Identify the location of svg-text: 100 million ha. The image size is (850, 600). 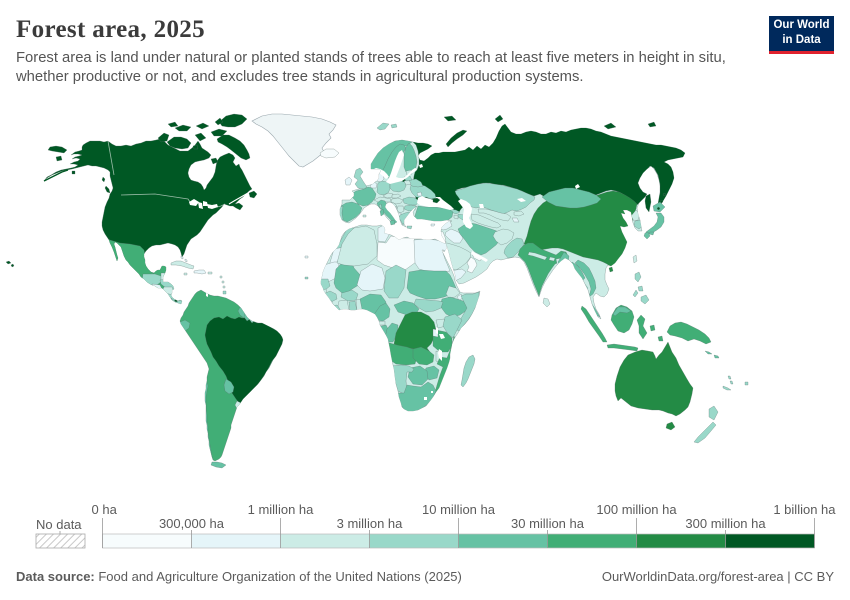
(636, 509).